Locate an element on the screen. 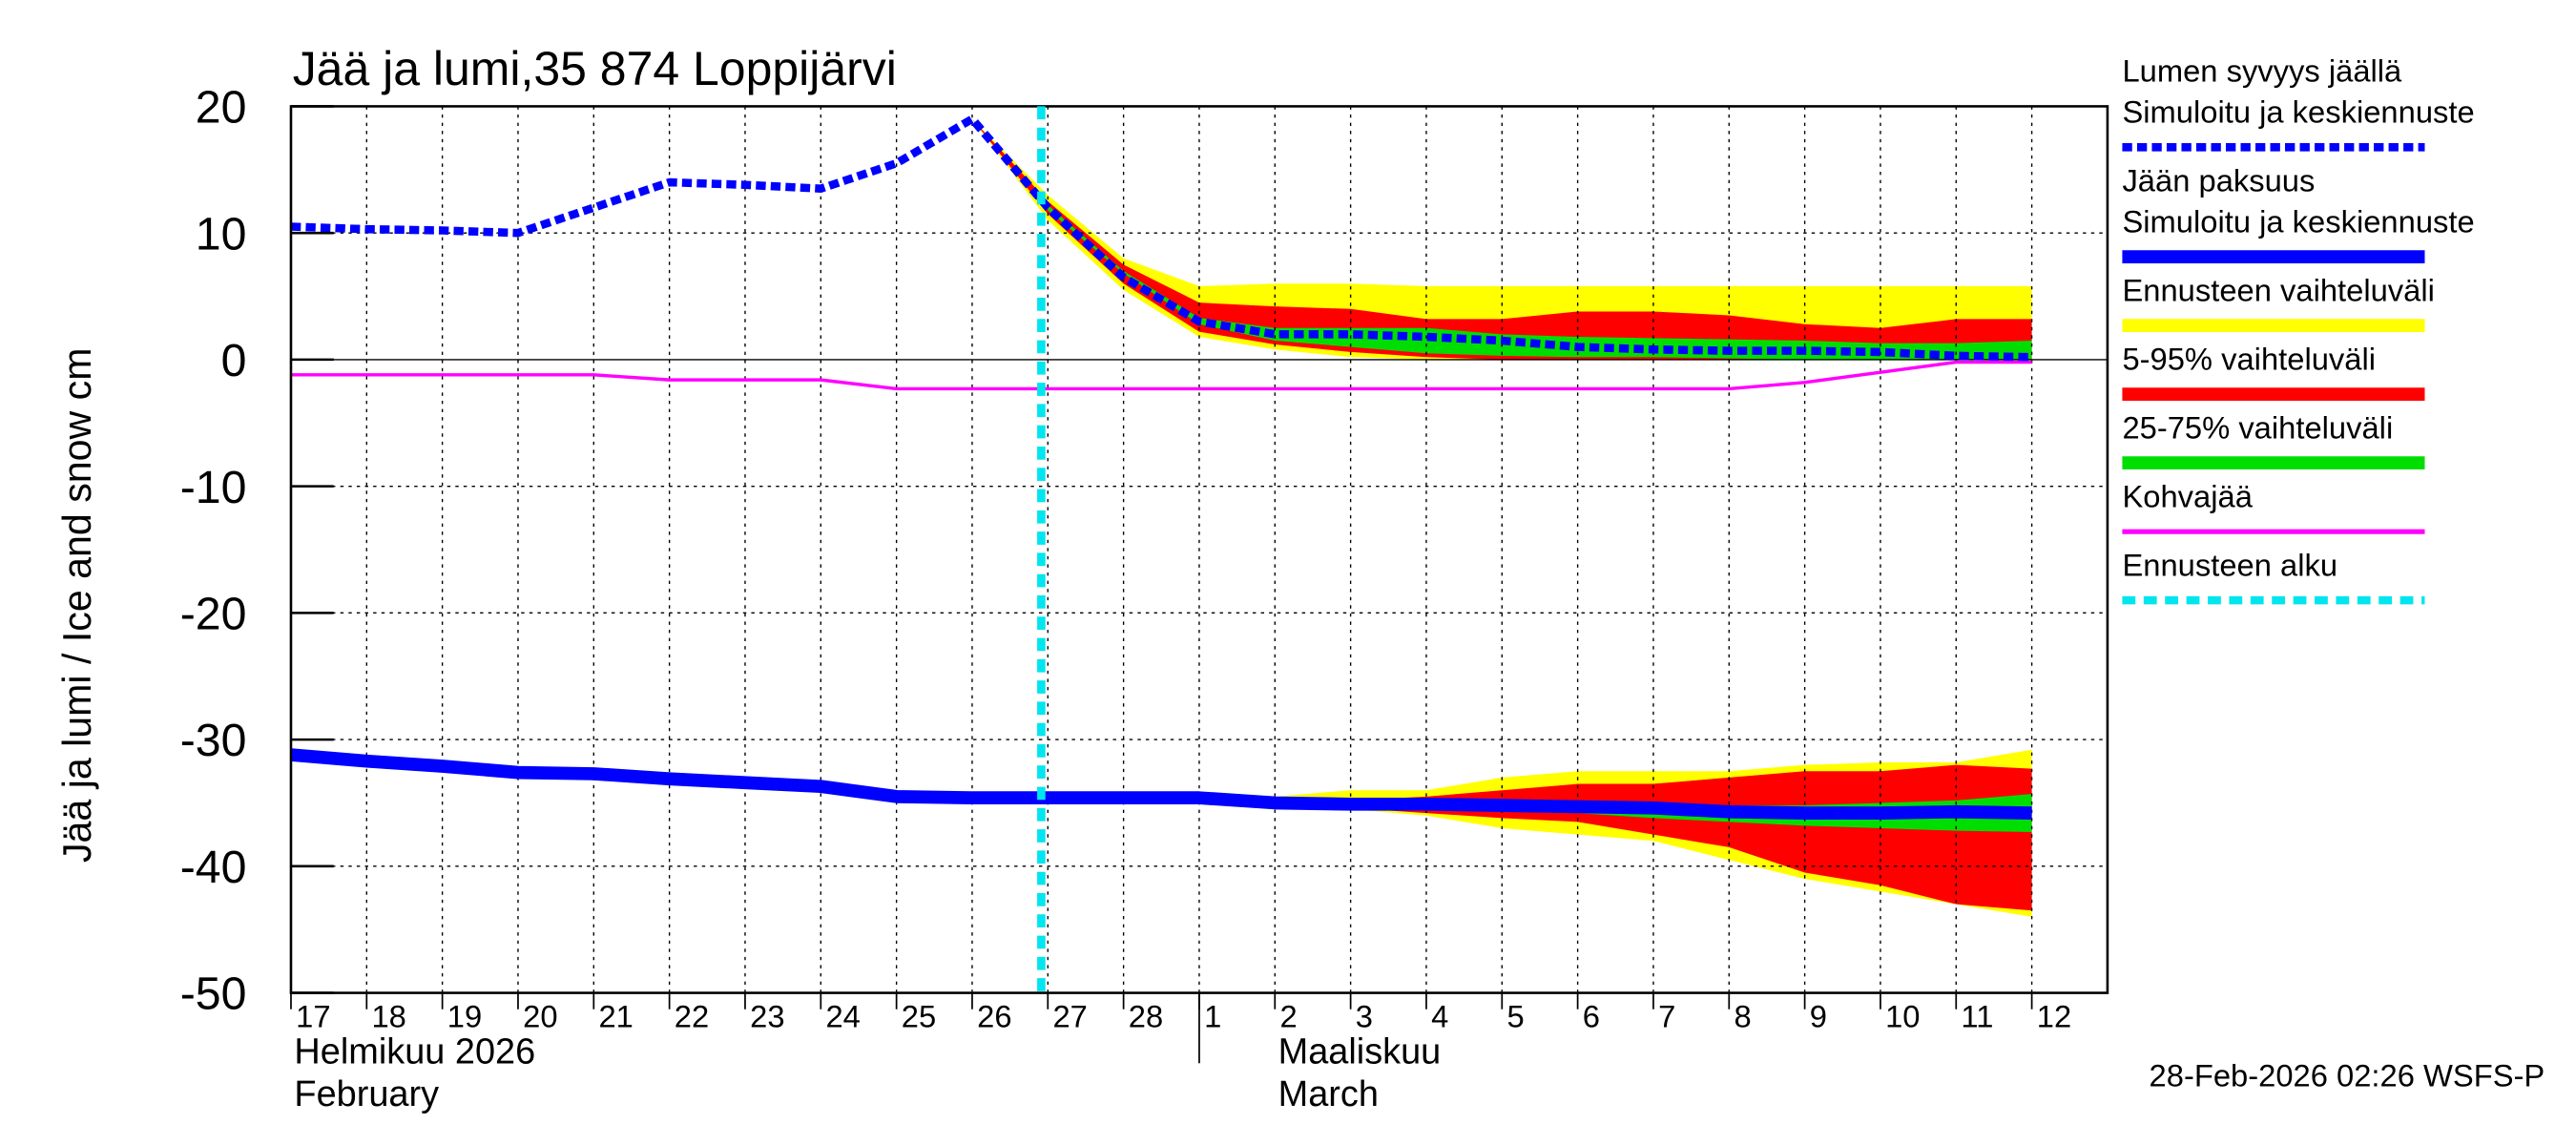 This screenshot has width=2576, height=1145. y-tick-label: -30 is located at coordinates (213, 741).